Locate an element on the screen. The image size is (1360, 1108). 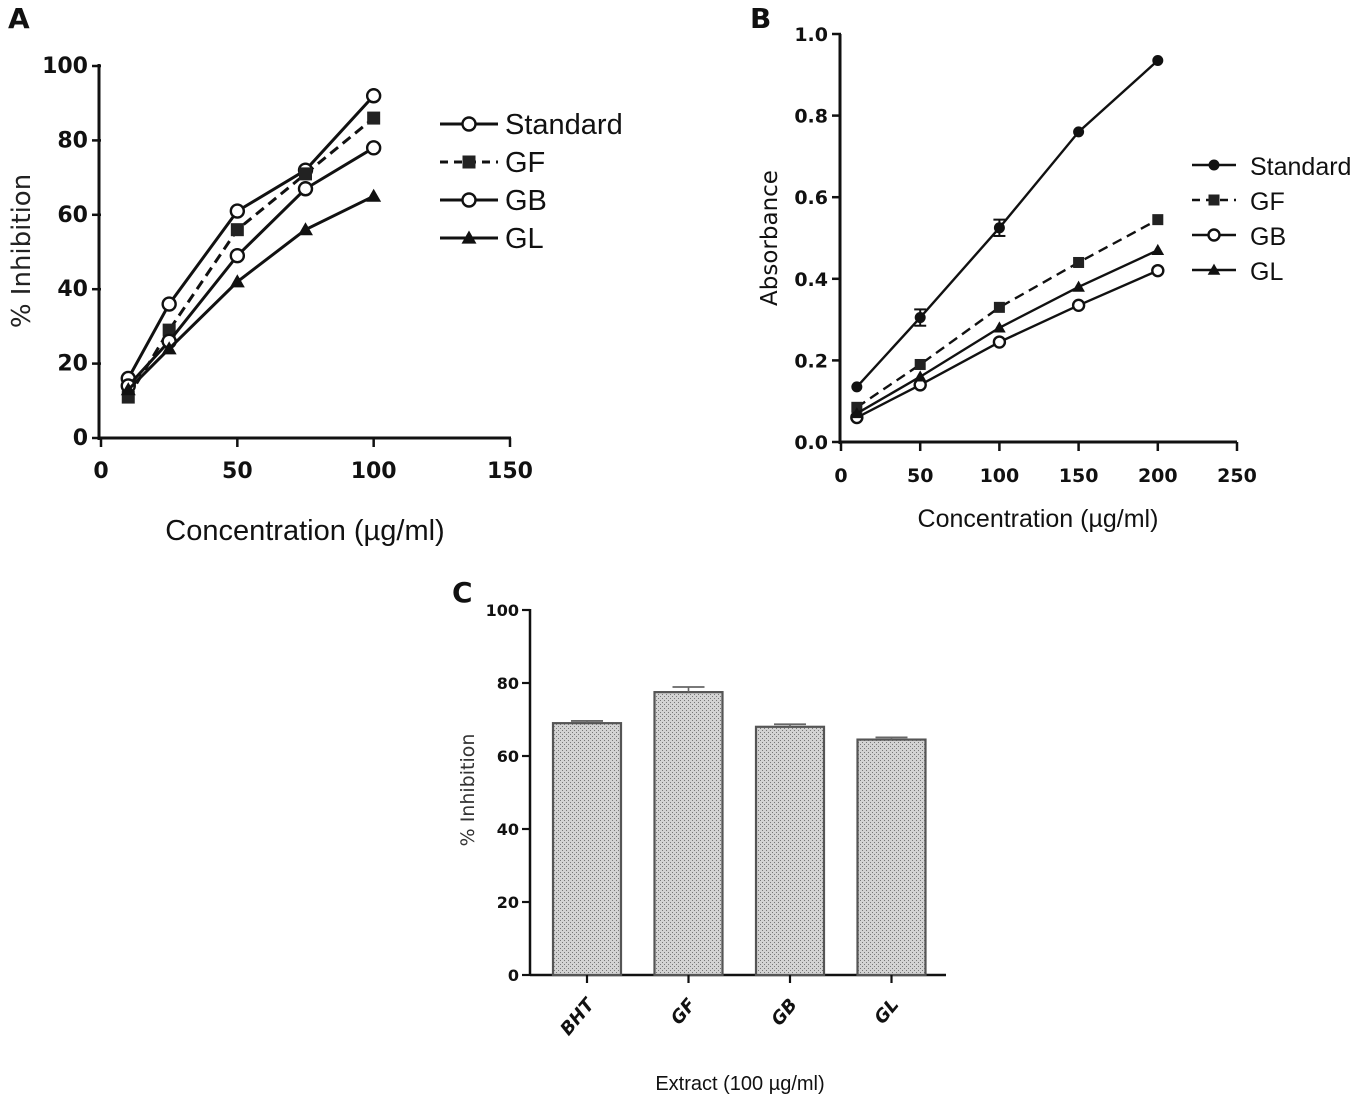
panel-a-series-gl-line is located at coordinates (251, 292).